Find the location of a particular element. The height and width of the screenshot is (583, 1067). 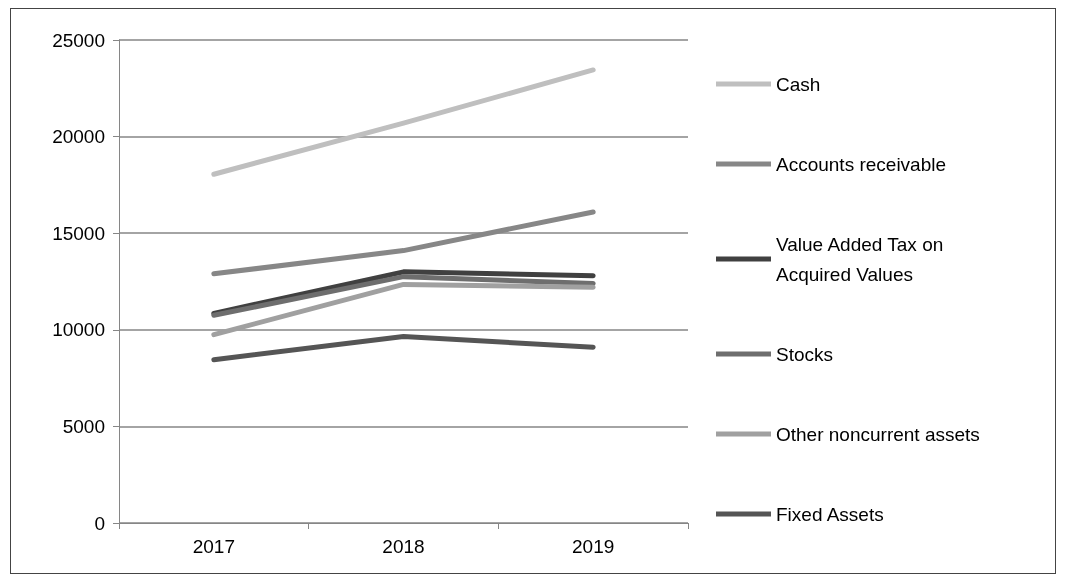

y-tick-label: 15000 is located at coordinates (78, 233).